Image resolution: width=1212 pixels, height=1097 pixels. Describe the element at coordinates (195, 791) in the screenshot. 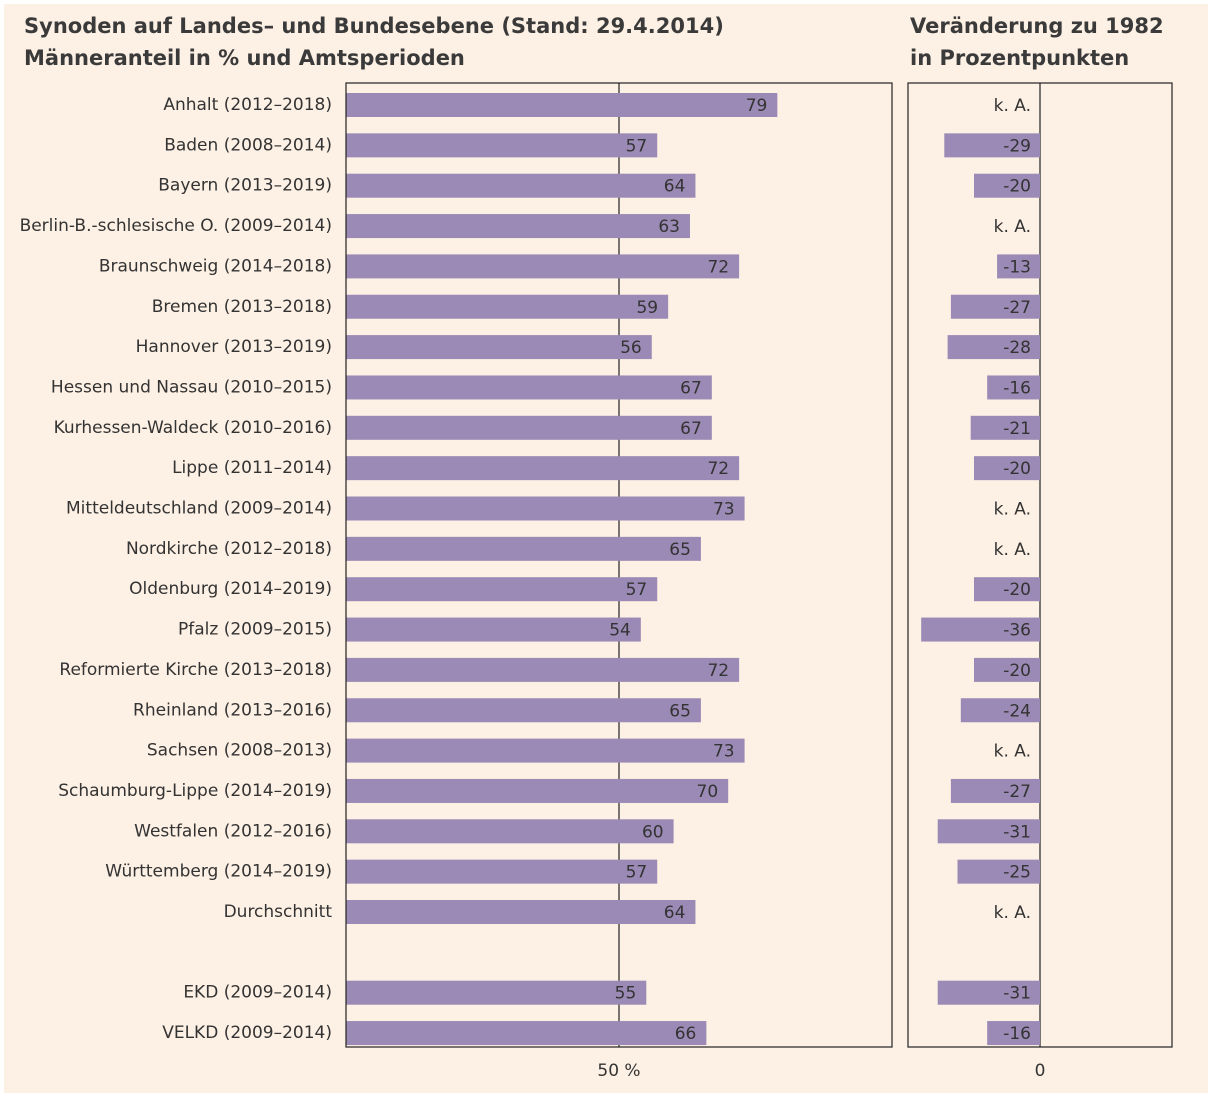

I see `y-tick-label: Schaumburg-Lippe (2014–2019)` at that location.